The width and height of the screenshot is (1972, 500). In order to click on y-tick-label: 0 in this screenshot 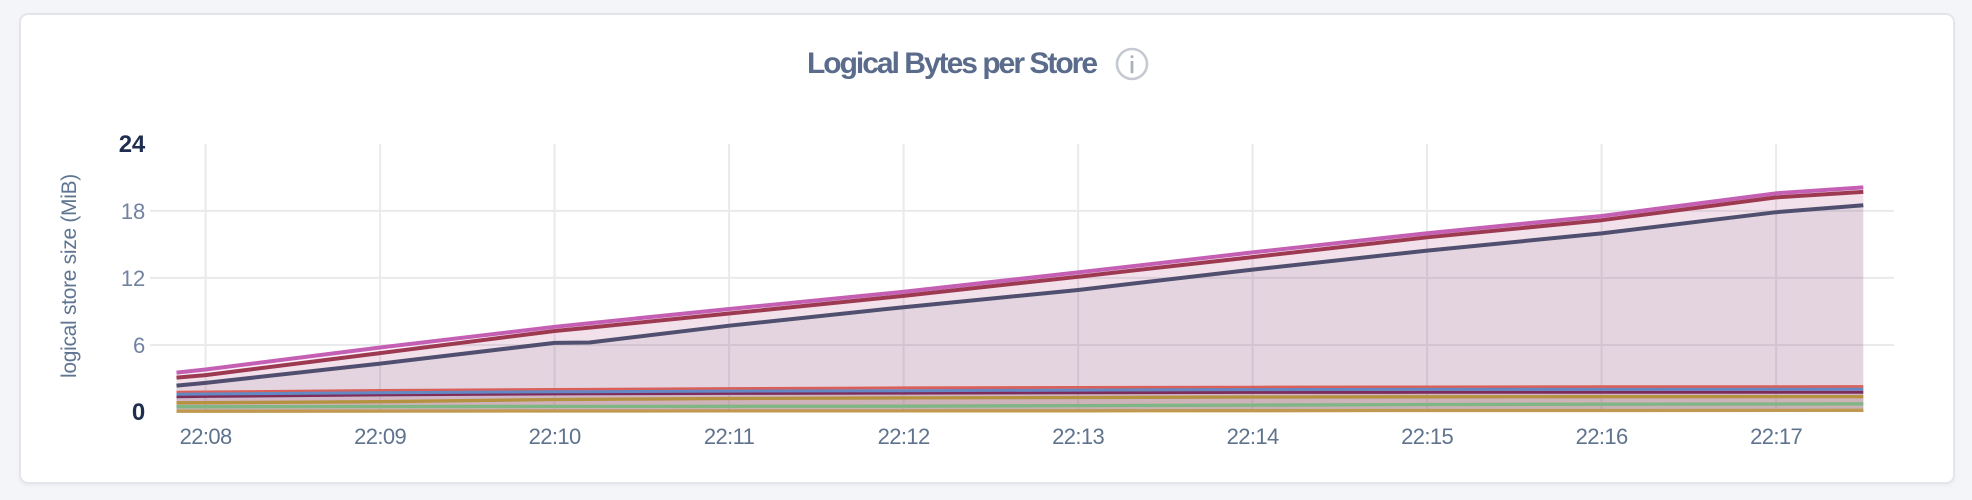, I will do `click(138, 412)`.